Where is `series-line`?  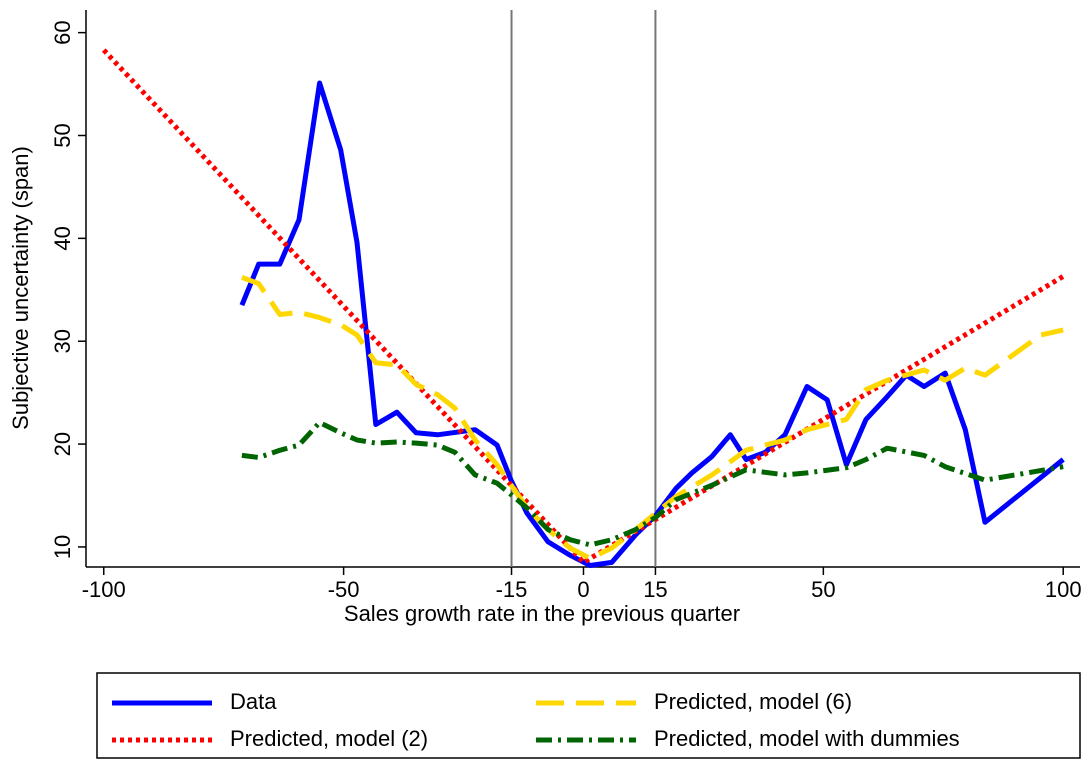
series-line is located at coordinates (652, 484).